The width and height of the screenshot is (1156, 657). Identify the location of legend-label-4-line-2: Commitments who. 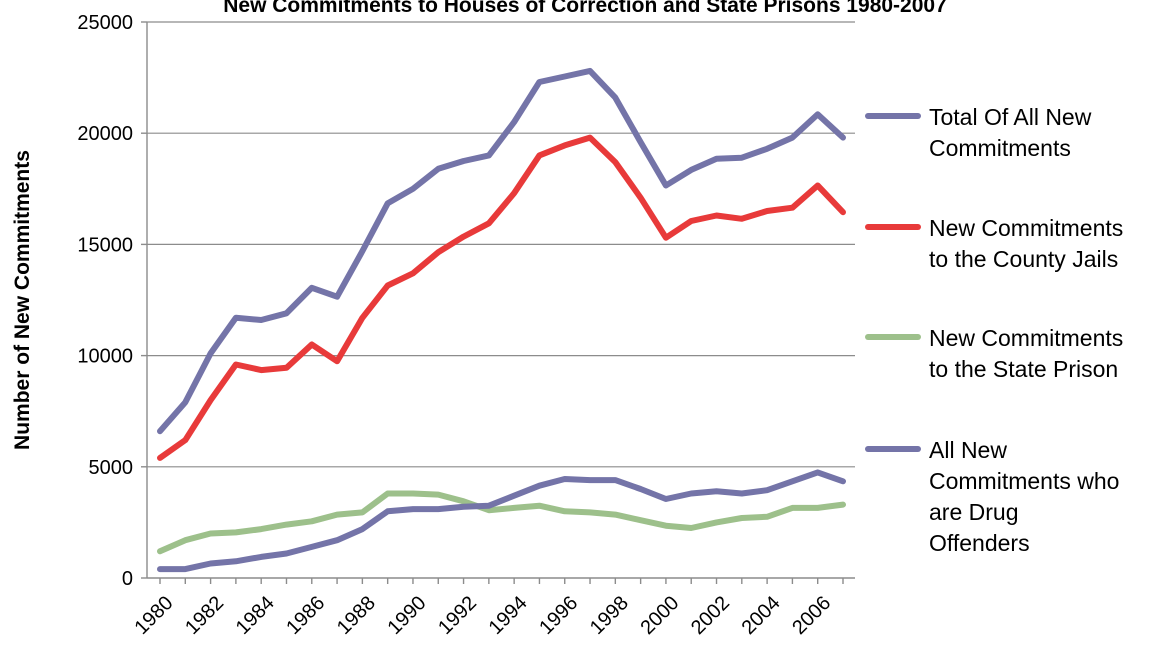
(1024, 481).